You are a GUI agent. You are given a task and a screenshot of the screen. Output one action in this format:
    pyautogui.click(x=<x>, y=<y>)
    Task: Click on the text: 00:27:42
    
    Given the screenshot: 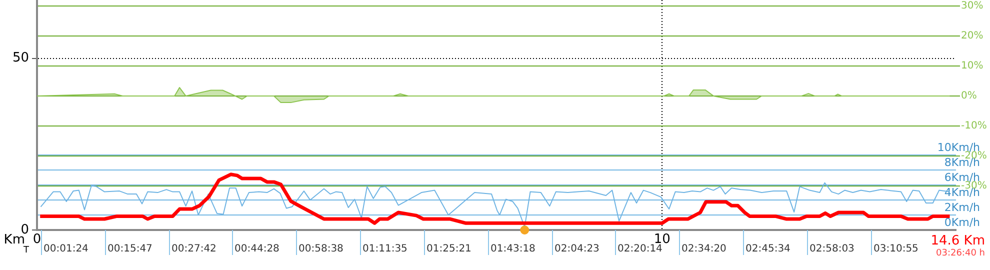 What is the action you would take?
    pyautogui.click(x=194, y=249)
    